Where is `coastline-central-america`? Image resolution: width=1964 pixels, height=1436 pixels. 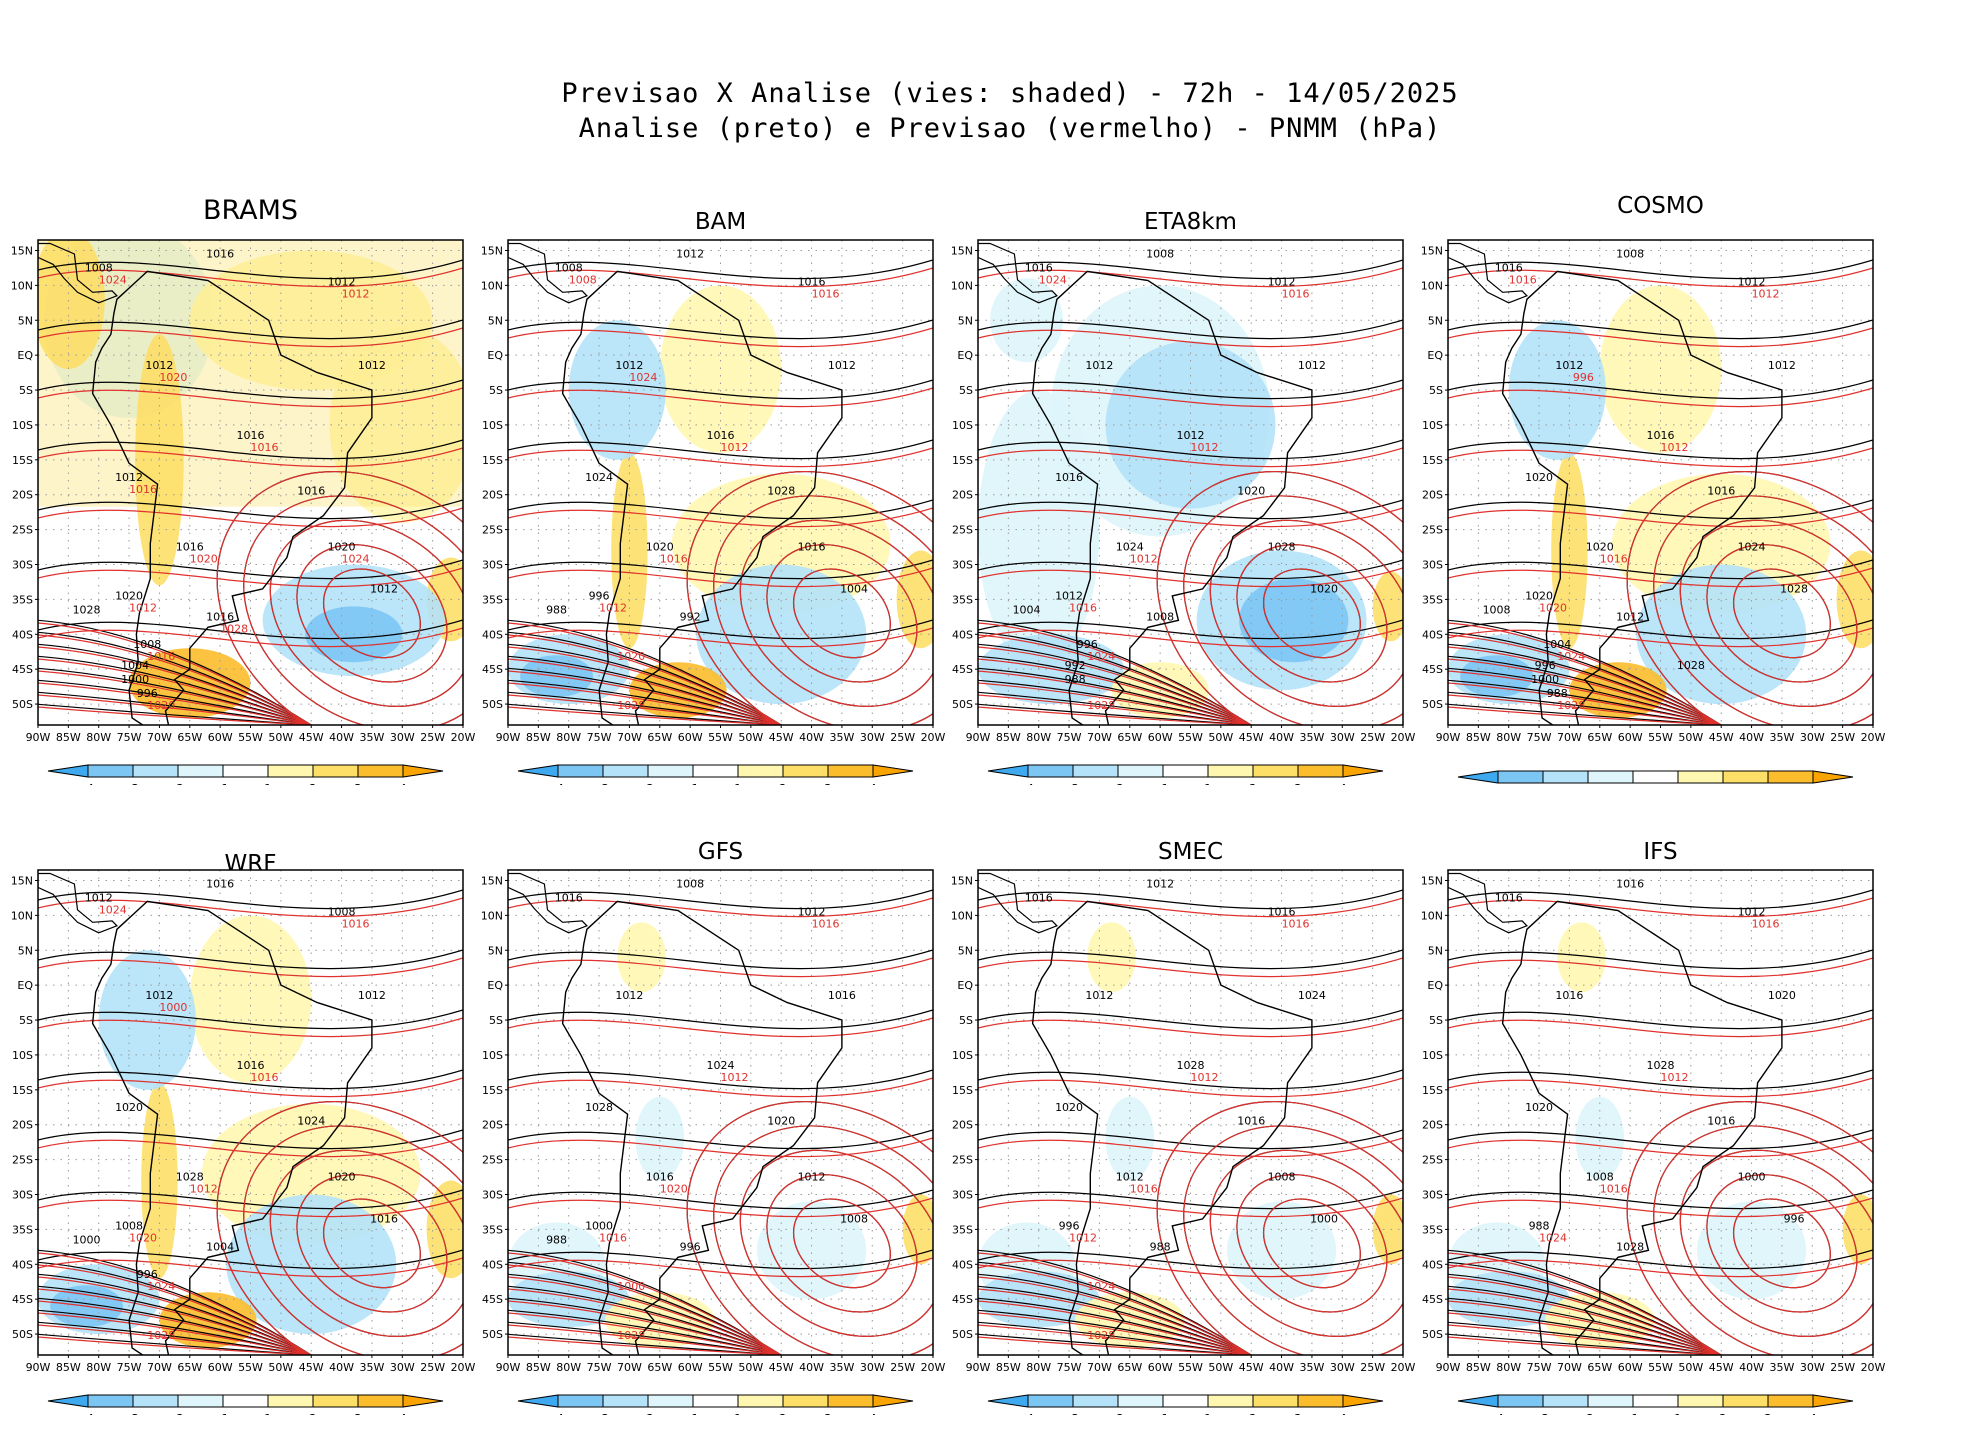
coastline-central-america is located at coordinates (1018, 903).